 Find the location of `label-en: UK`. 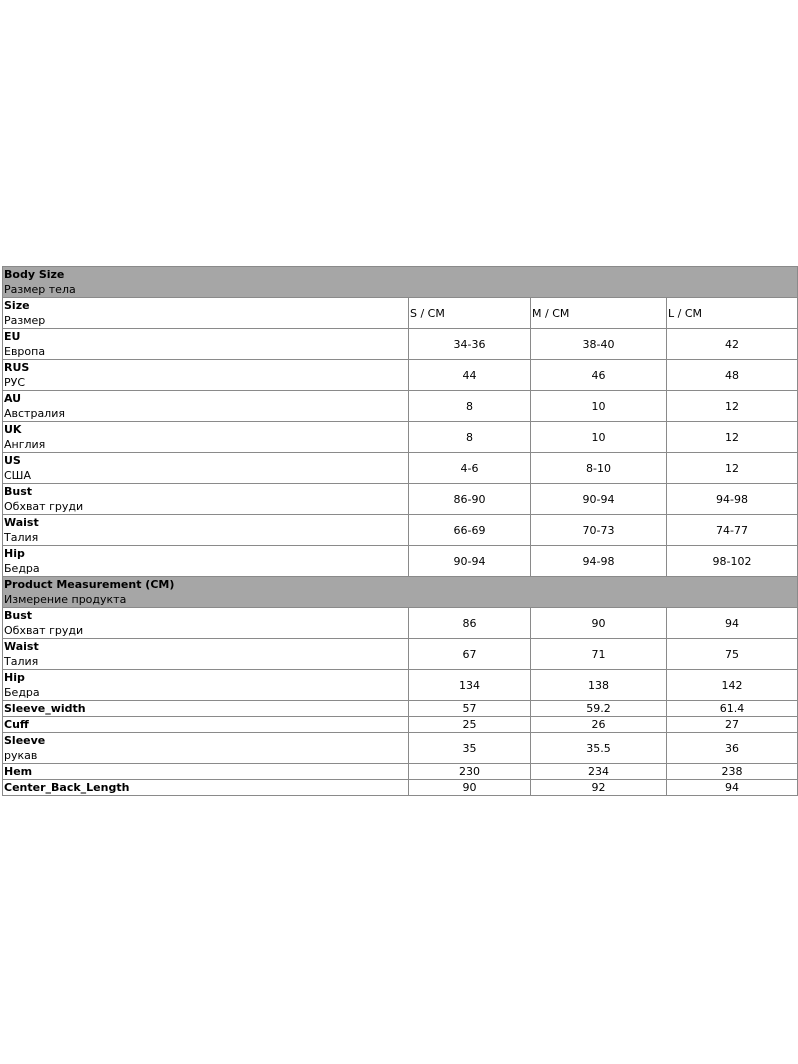

label-en: UK is located at coordinates (13, 429).